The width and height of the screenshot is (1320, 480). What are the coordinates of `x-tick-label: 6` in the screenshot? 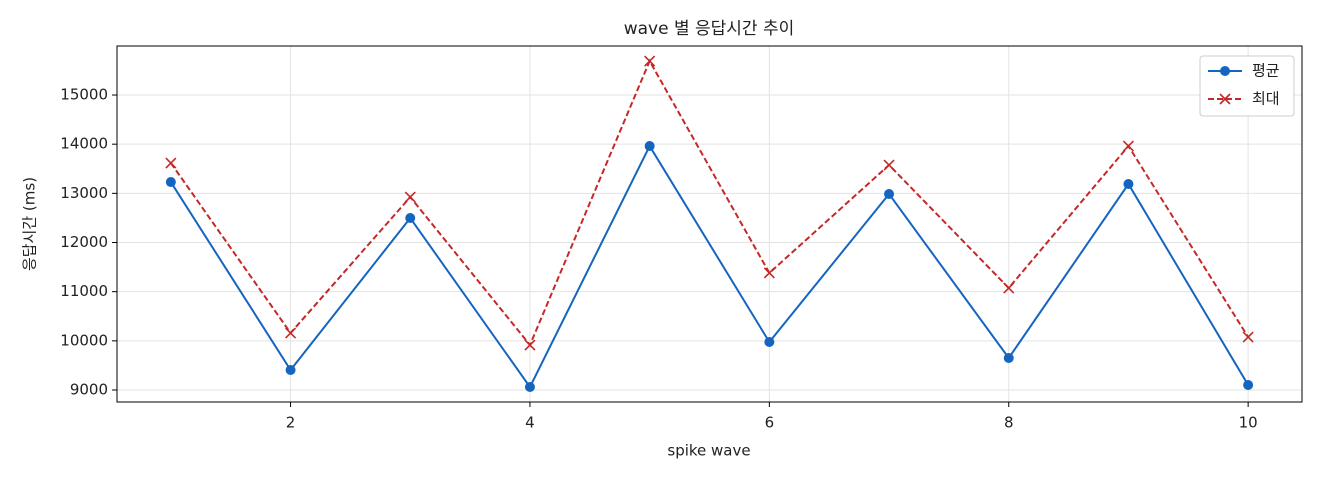 It's located at (770, 423).